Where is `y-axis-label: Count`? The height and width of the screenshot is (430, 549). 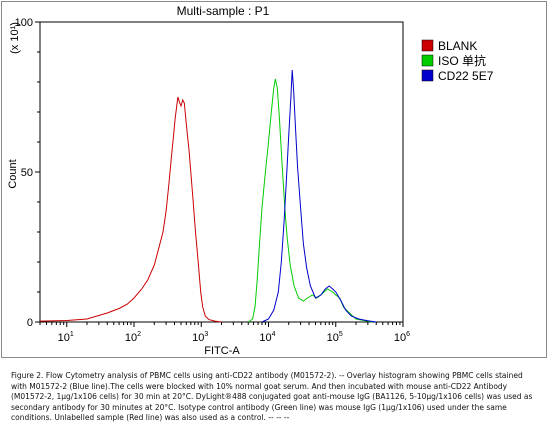 y-axis-label: Count is located at coordinates (13, 173).